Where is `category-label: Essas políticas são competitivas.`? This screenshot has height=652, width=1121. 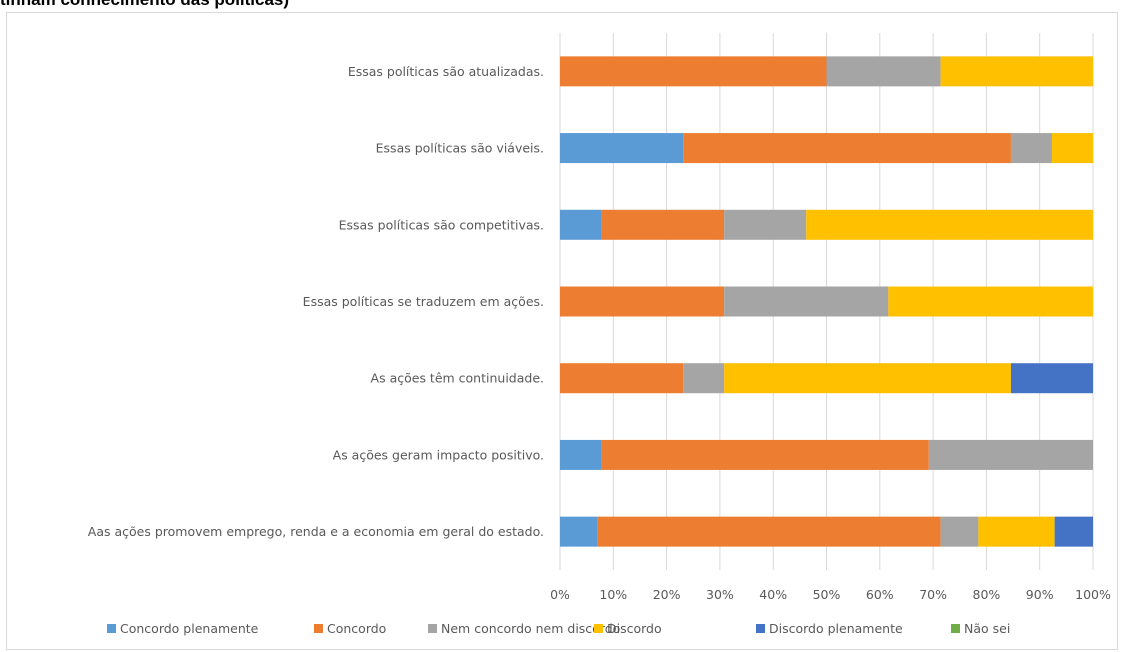
category-label: Essas políticas são competitivas. is located at coordinates (441, 224).